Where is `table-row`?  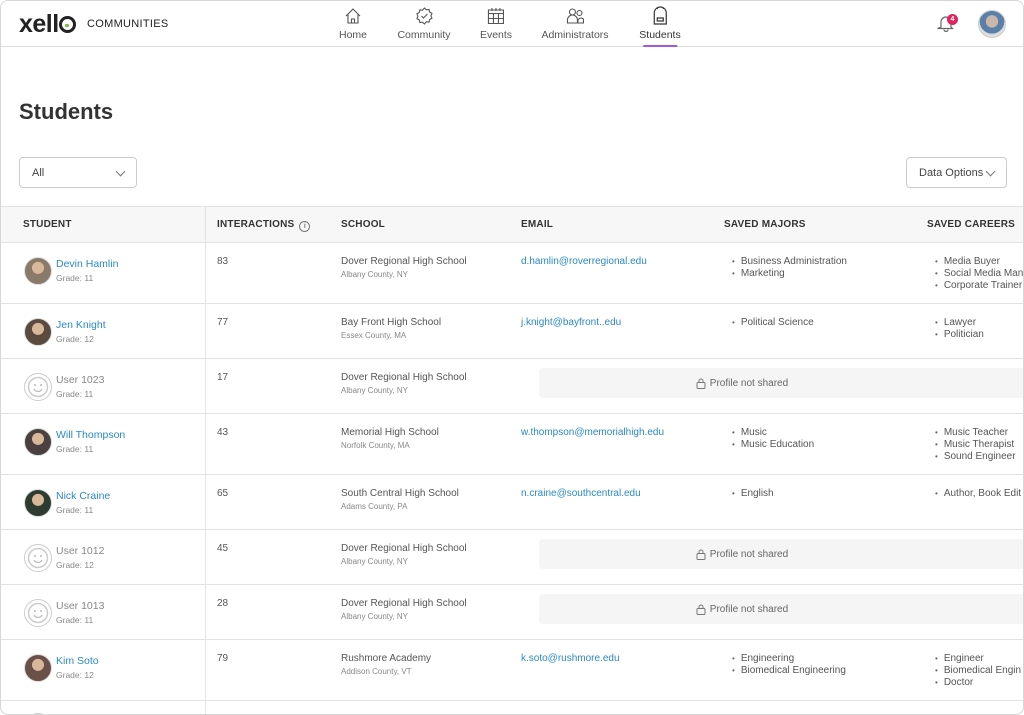 table-row is located at coordinates (512, 707).